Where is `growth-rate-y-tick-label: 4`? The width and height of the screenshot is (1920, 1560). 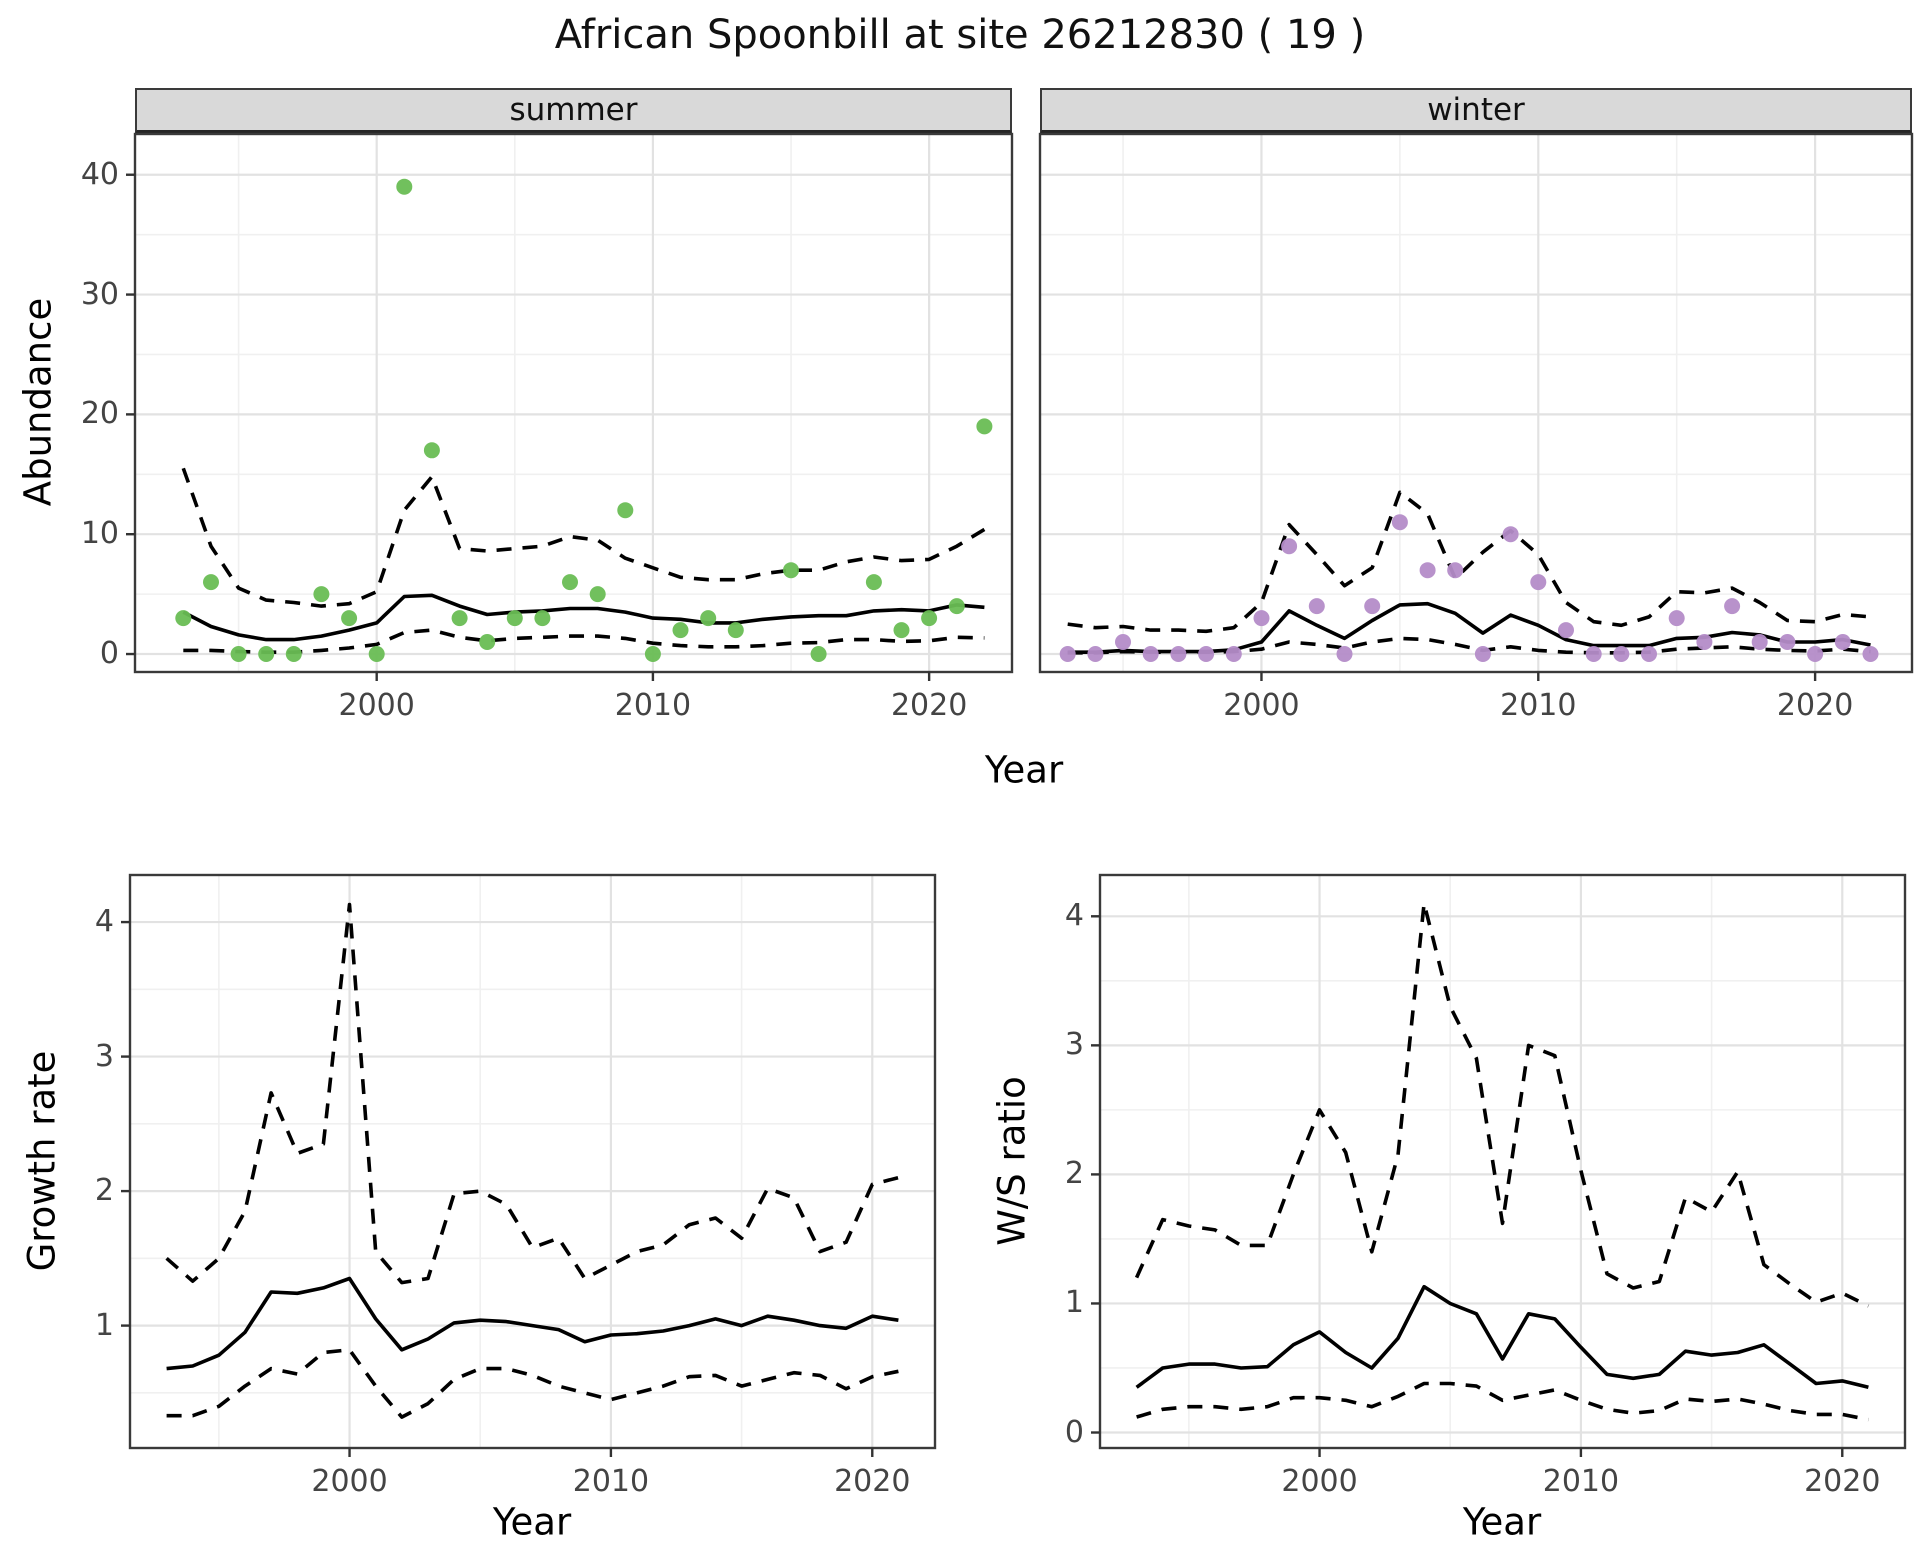 growth-rate-y-tick-label: 4 is located at coordinates (104, 922).